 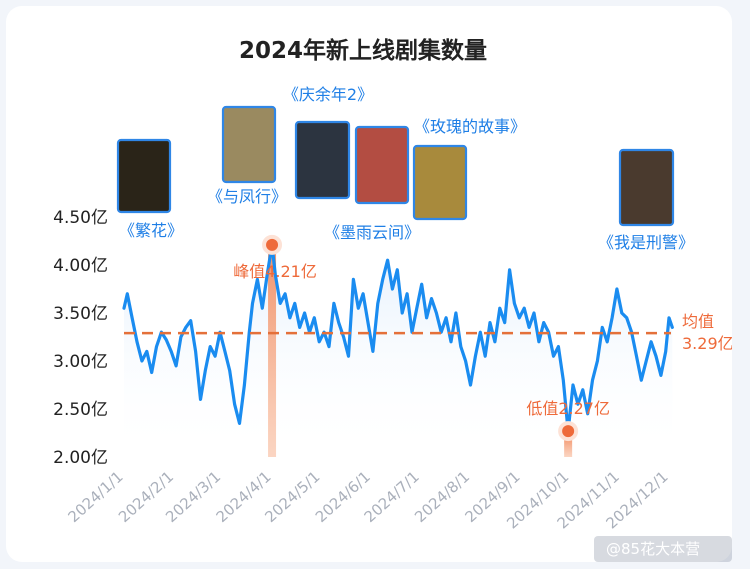 I want to click on x-tick-label: 2024/7/1, so click(x=392, y=497).